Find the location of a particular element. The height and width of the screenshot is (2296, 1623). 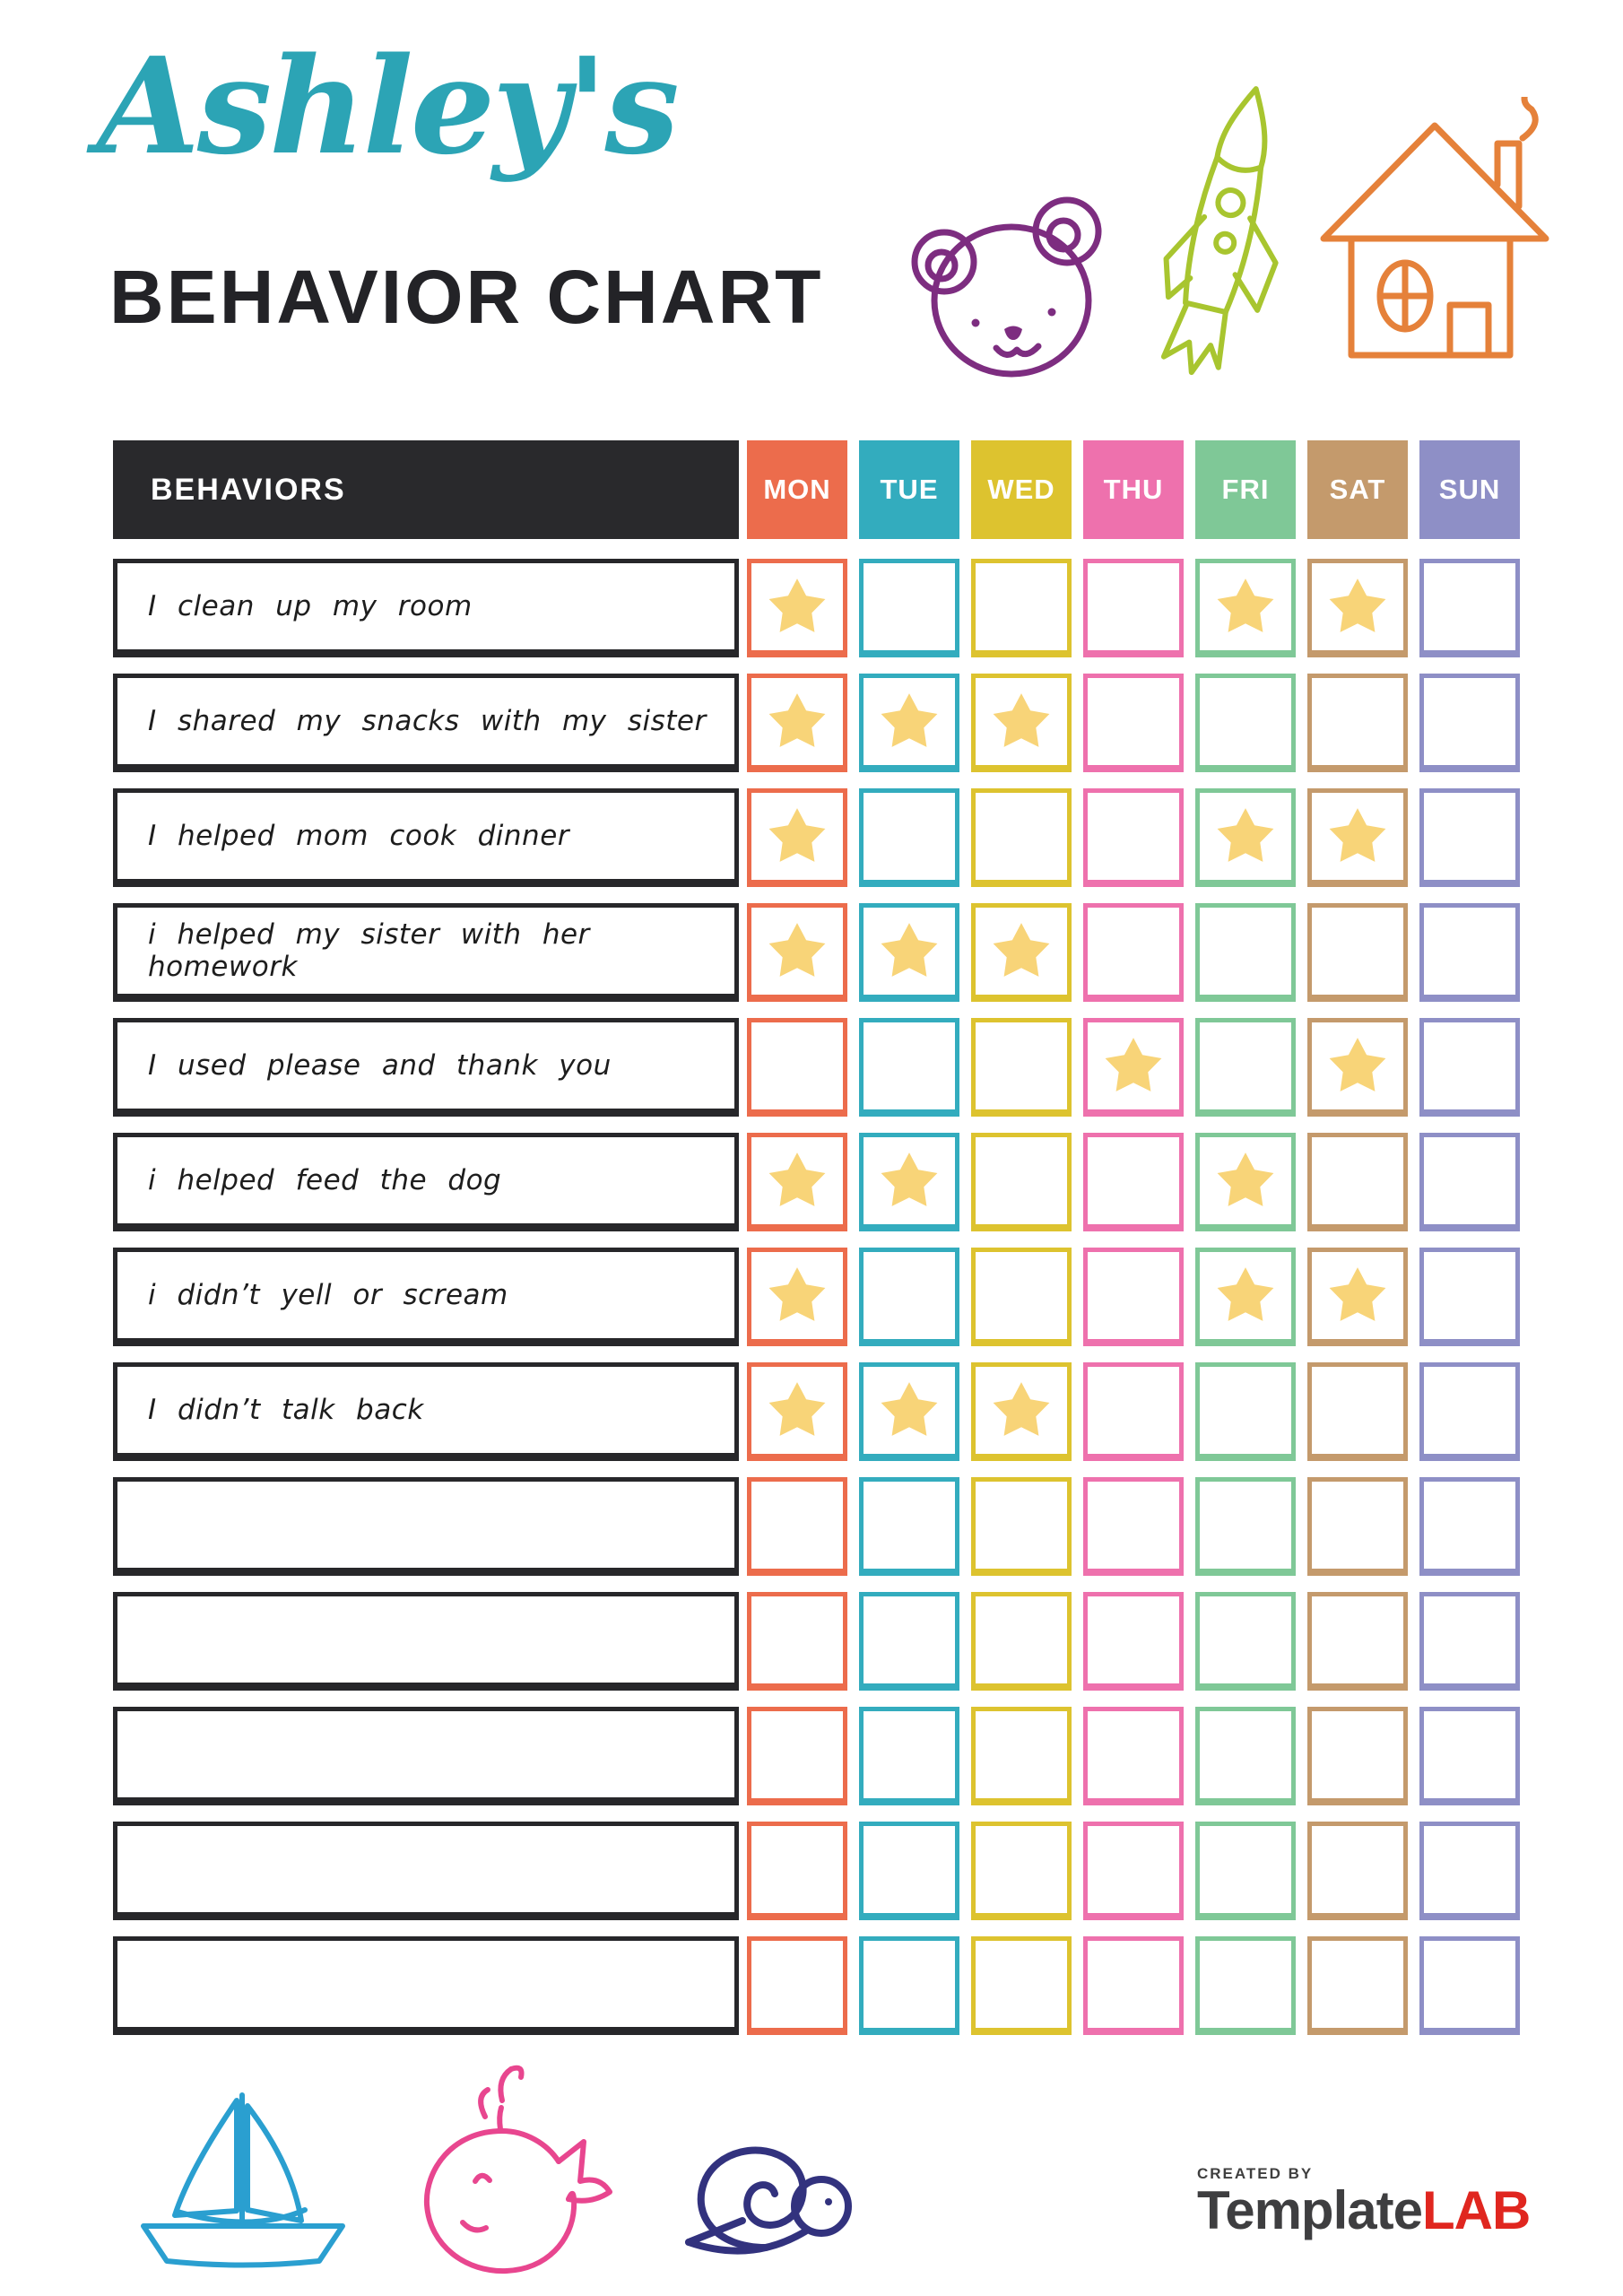

behaviors-column-header: BEHAVIORS is located at coordinates (426, 489).